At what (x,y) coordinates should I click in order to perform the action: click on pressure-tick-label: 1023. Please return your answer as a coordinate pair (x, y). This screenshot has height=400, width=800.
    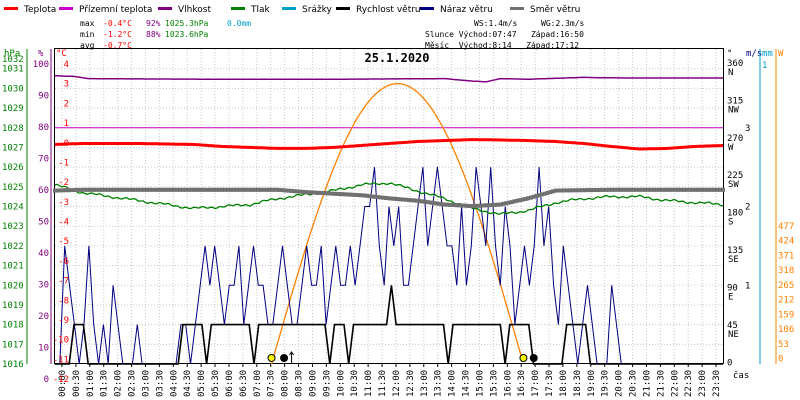
    Looking at the image, I should click on (13, 227).